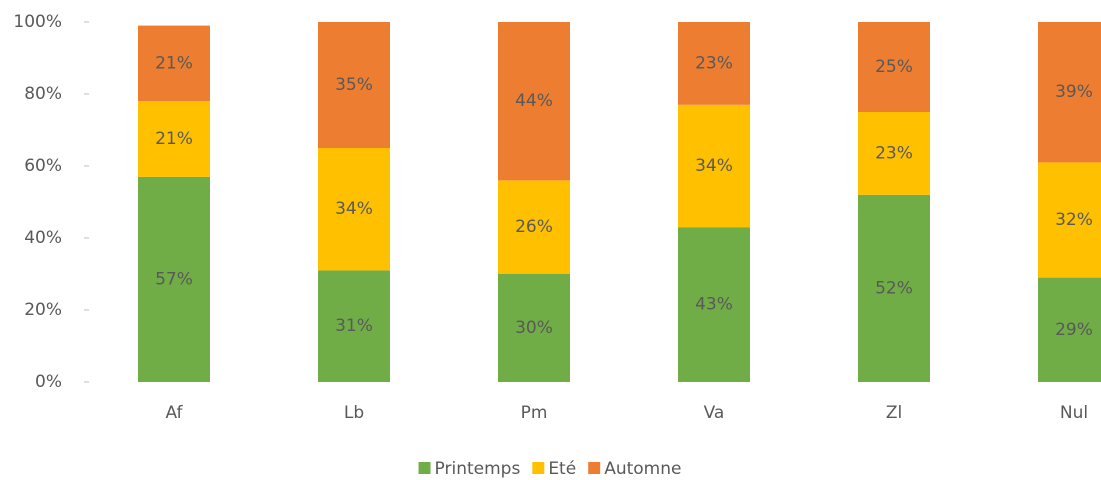  I want to click on data-label: 25%, so click(894, 67).